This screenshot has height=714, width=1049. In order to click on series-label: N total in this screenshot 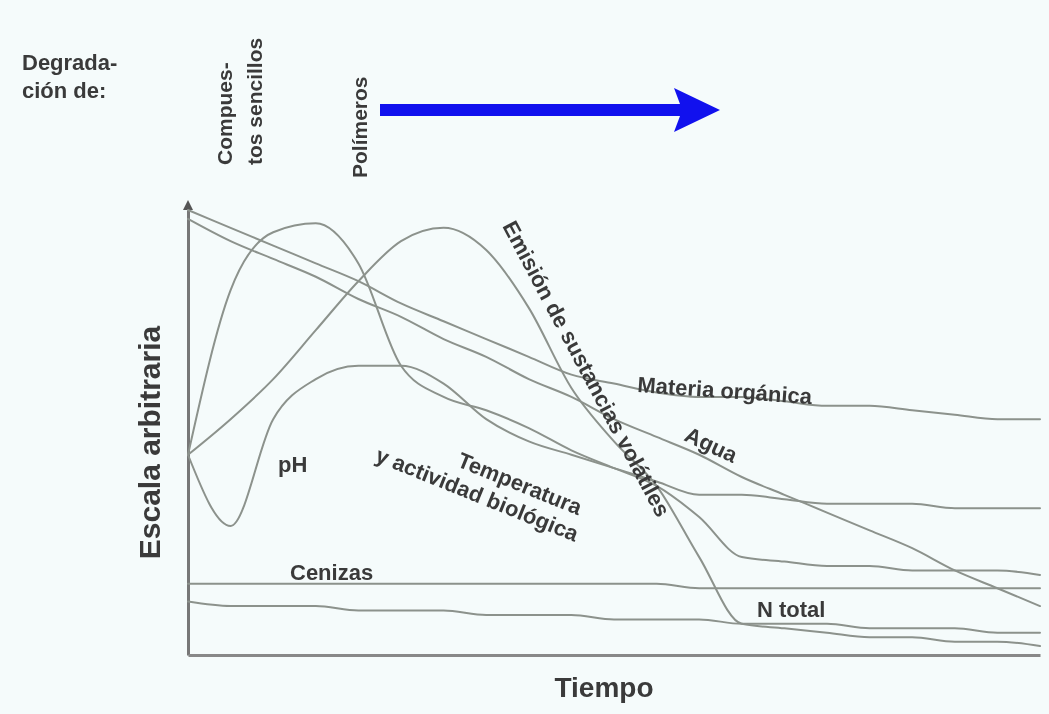, I will do `click(791, 609)`.